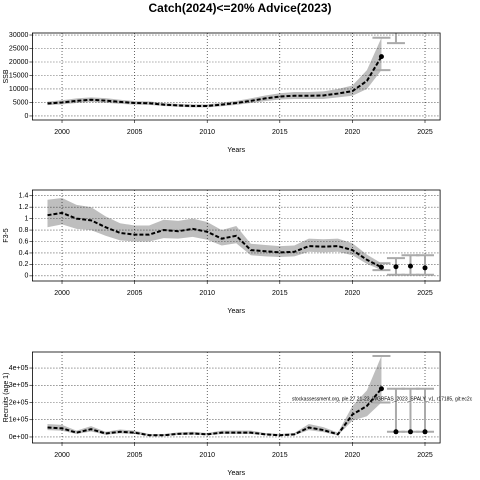  What do you see at coordinates (26, 218) in the screenshot?
I see `y-tick-label: 1` at bounding box center [26, 218].